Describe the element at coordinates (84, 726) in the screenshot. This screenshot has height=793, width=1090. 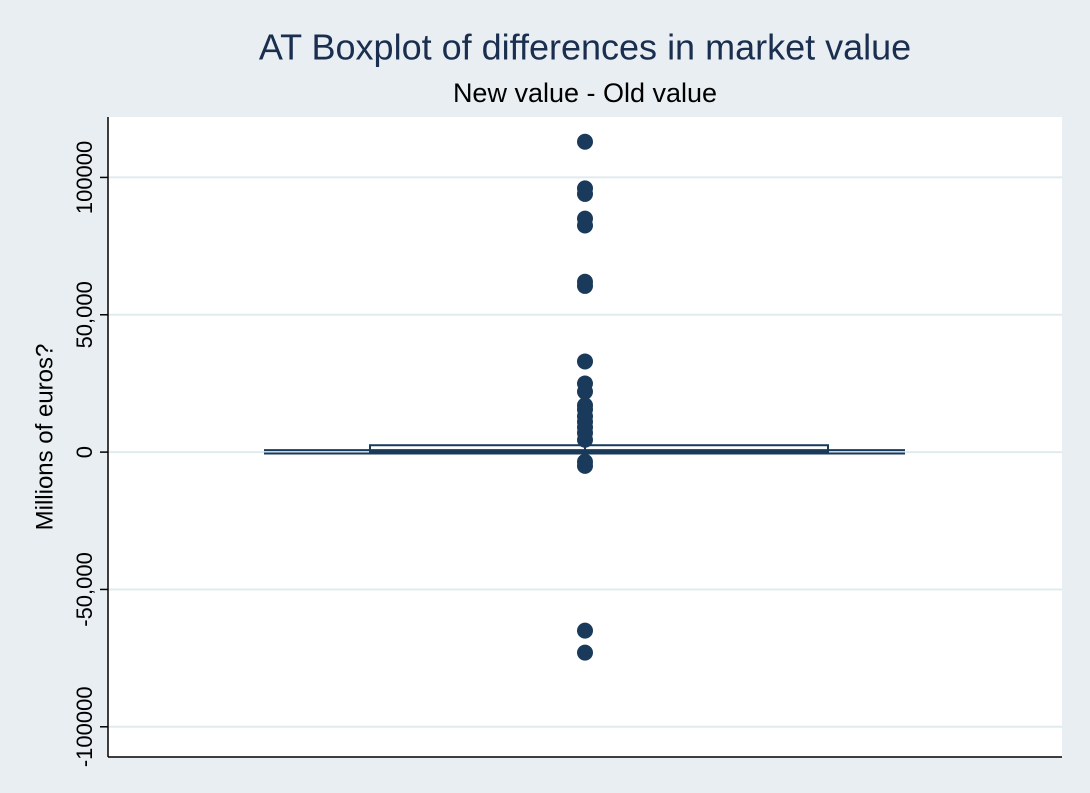
I see `y-tick-label: -100000` at that location.